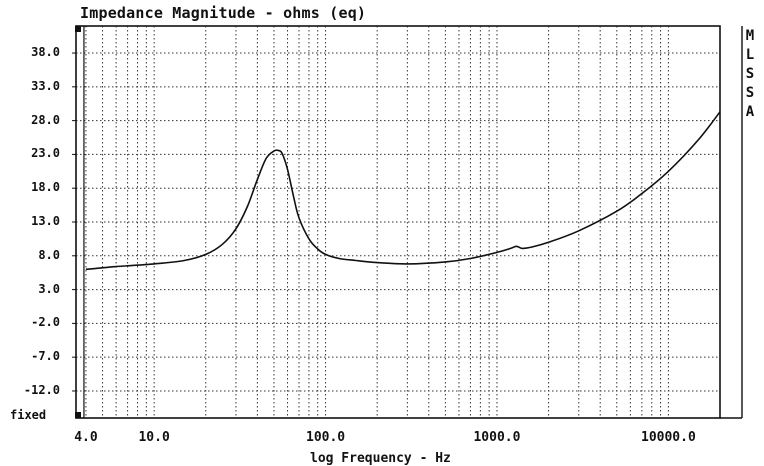  What do you see at coordinates (86, 437) in the screenshot?
I see `x-tick-label: 4.0` at bounding box center [86, 437].